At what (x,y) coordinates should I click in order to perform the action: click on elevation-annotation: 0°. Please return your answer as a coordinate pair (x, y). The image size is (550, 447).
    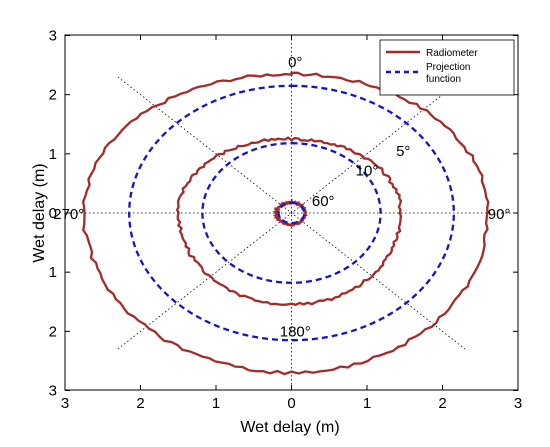
    Looking at the image, I should click on (295, 62).